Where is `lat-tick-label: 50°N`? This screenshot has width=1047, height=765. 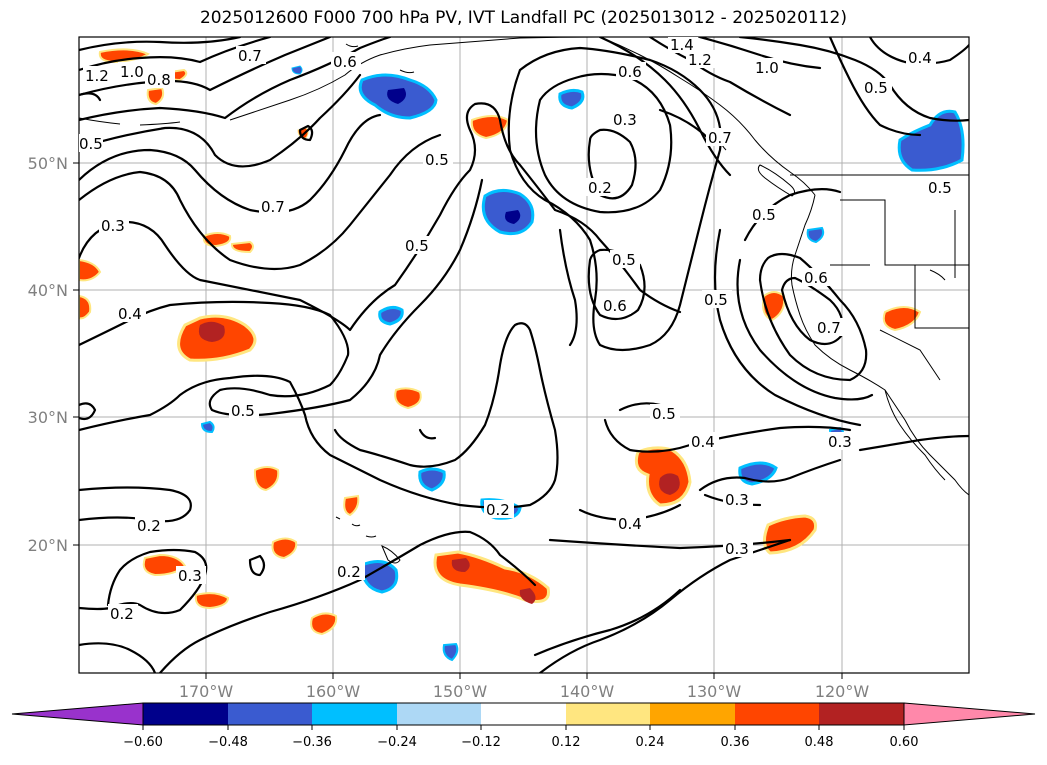 lat-tick-label: 50°N is located at coordinates (48, 163).